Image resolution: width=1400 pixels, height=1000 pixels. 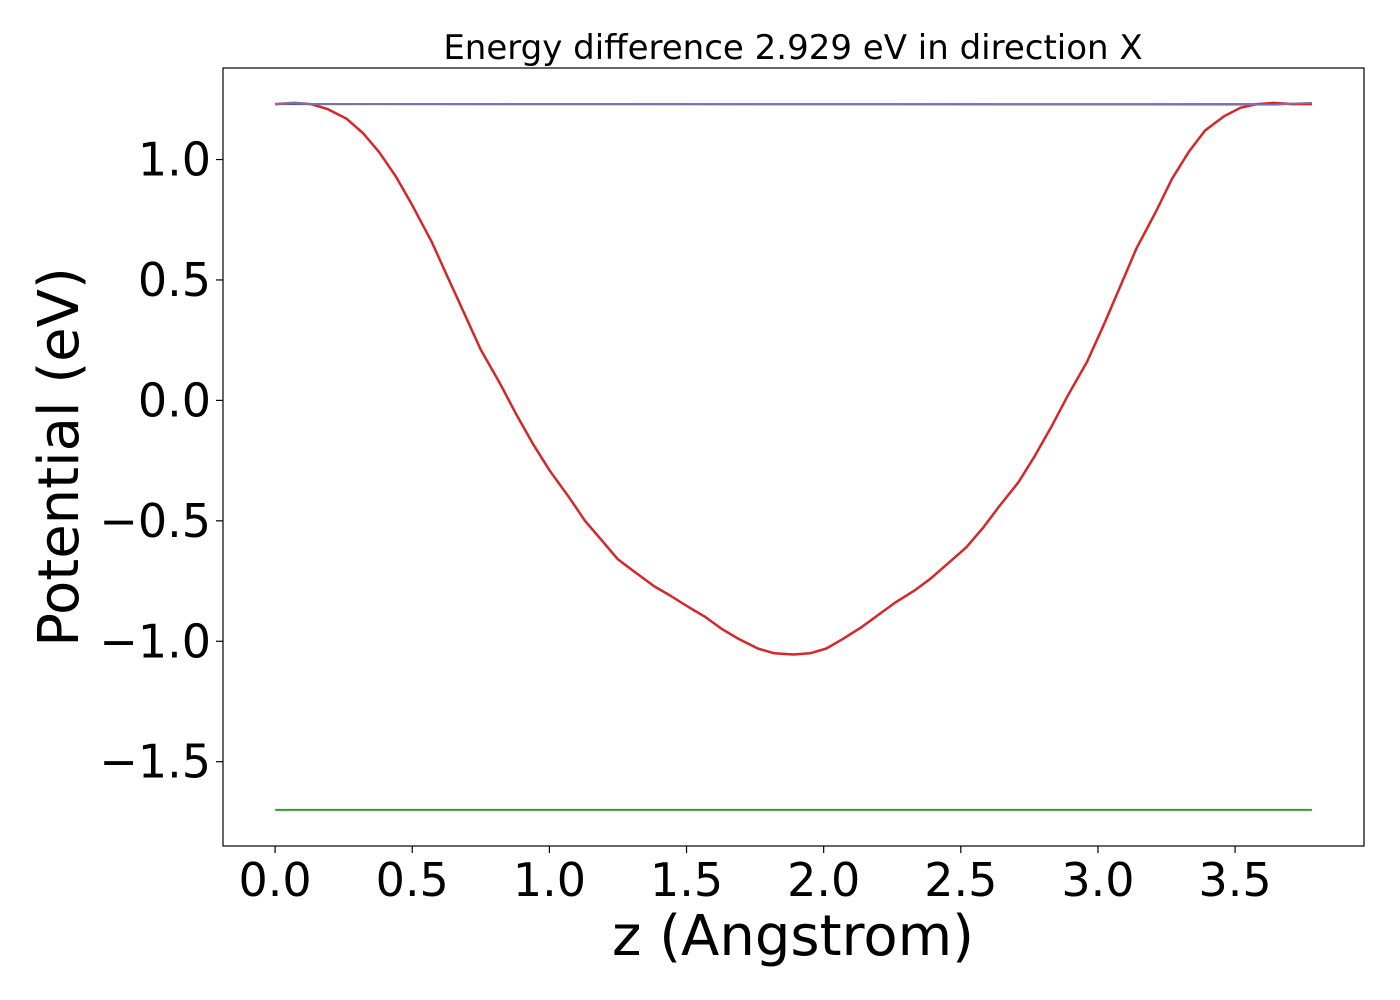 What do you see at coordinates (686, 880) in the screenshot?
I see `x-tick-label: 1.5` at bounding box center [686, 880].